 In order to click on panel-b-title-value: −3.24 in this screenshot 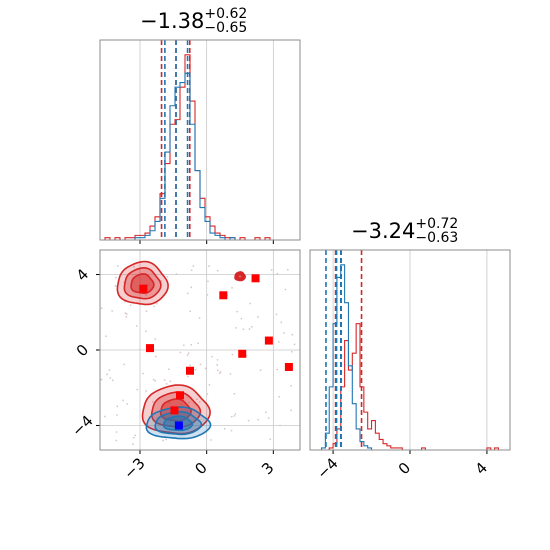, I will do `click(383, 231)`.